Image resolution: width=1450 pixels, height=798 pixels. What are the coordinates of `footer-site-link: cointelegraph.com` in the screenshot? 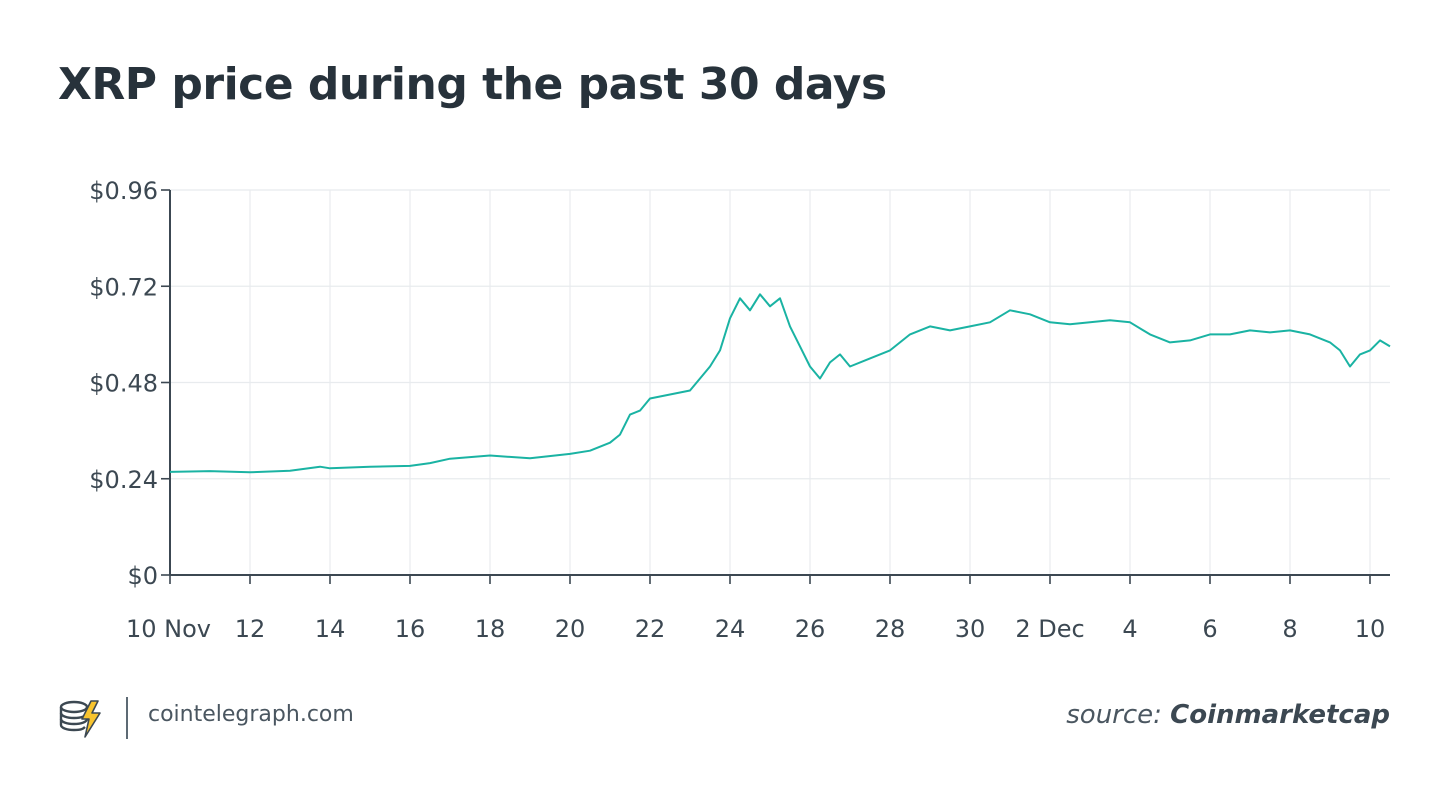 It's located at (251, 714).